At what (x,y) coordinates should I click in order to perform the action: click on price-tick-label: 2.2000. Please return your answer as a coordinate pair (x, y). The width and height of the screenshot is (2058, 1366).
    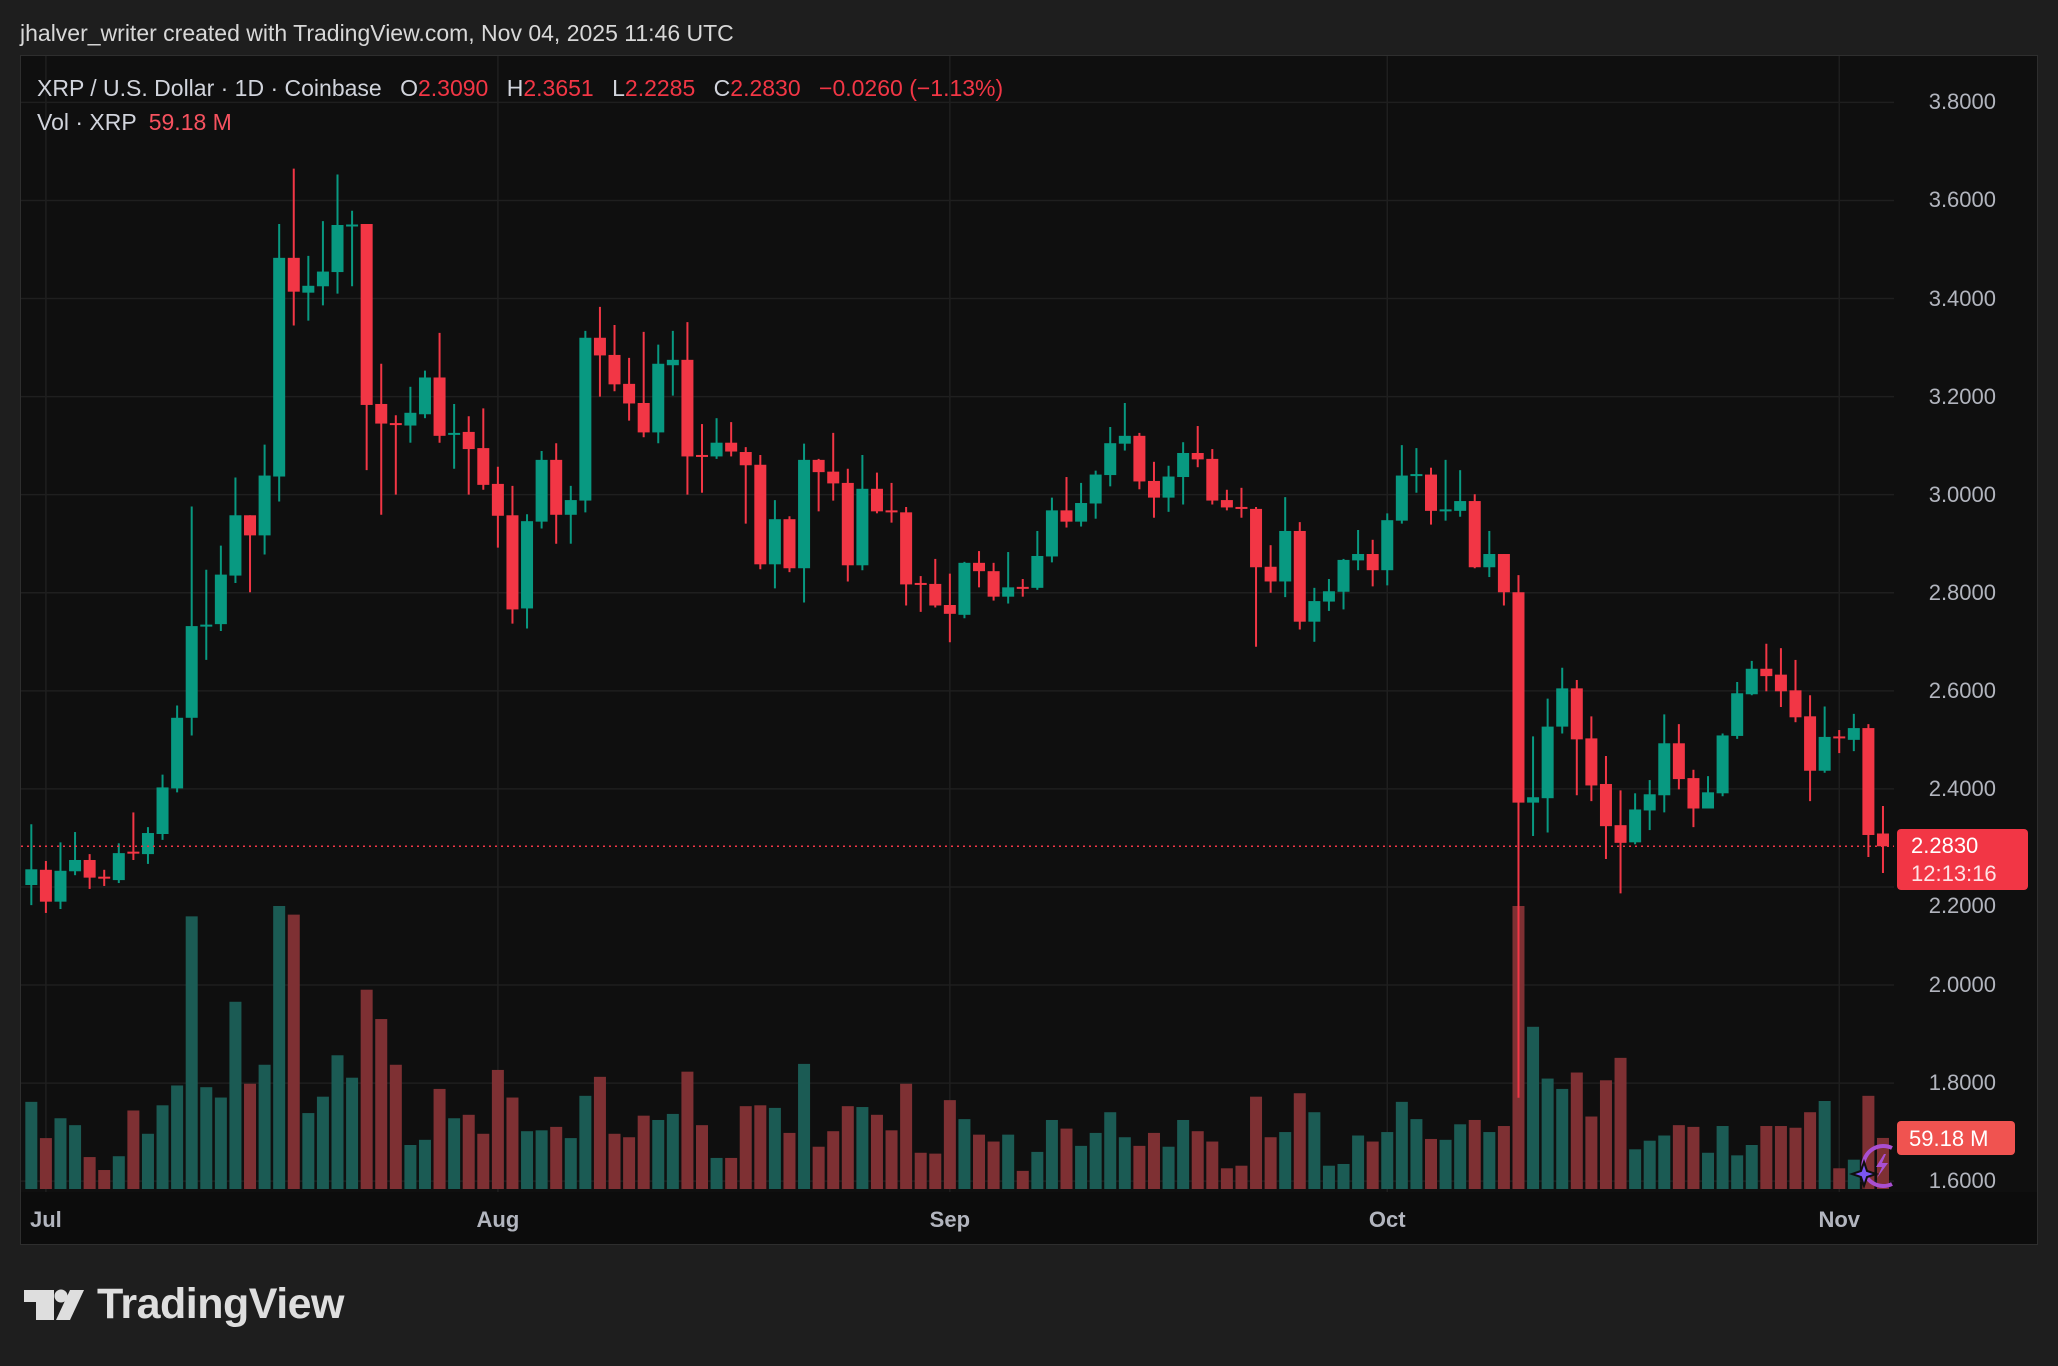
    Looking at the image, I should click on (1962, 905).